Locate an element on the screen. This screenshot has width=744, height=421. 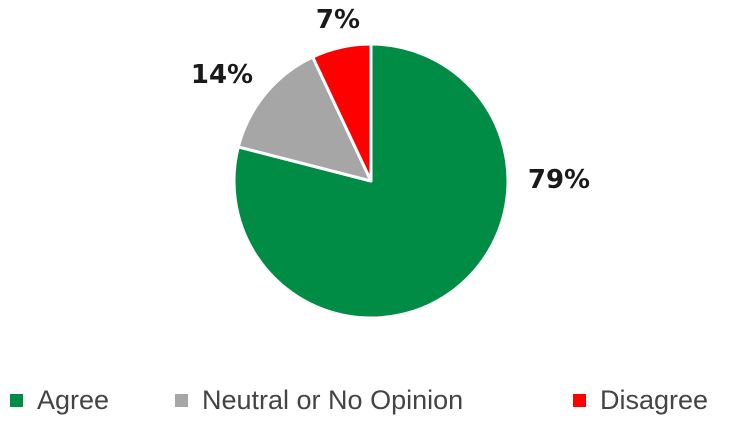
legend-item-neutral: Neutral or No Opinion is located at coordinates (319, 400).